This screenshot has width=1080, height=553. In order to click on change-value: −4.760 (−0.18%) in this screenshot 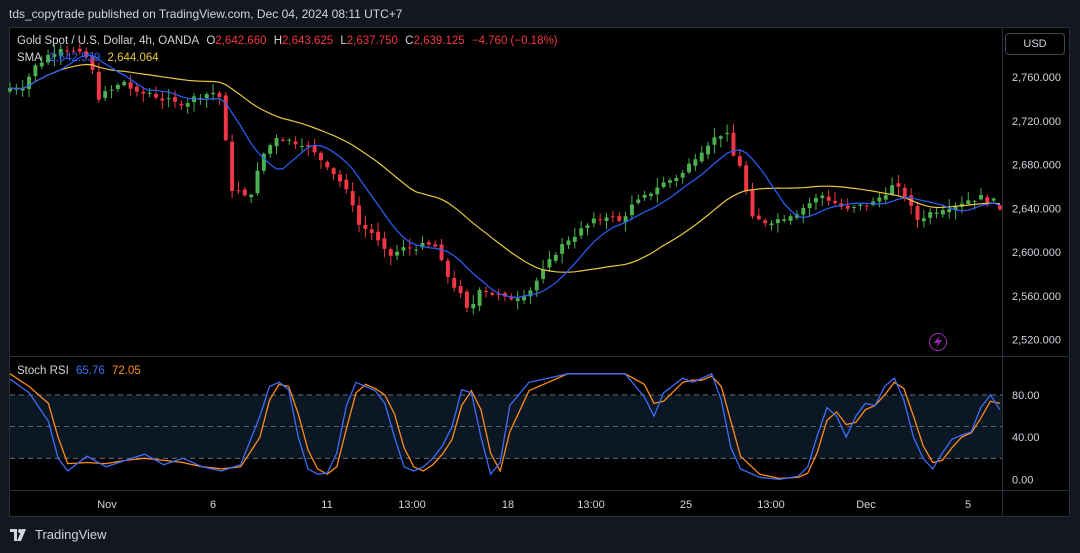, I will do `click(514, 41)`.